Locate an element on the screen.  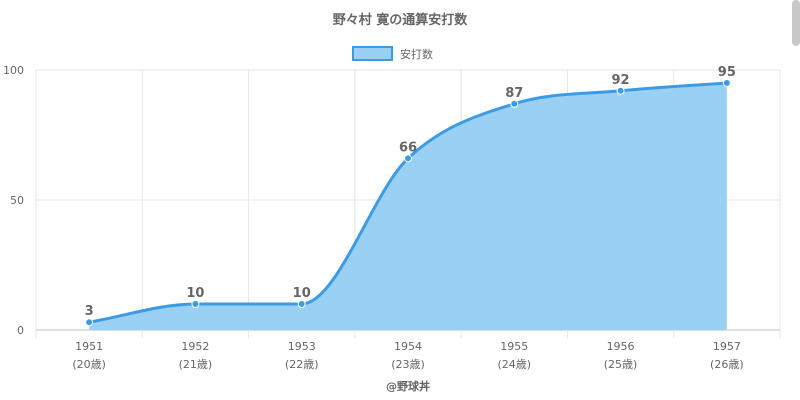
x-tick-sublabel: (23歳) is located at coordinates (408, 364).